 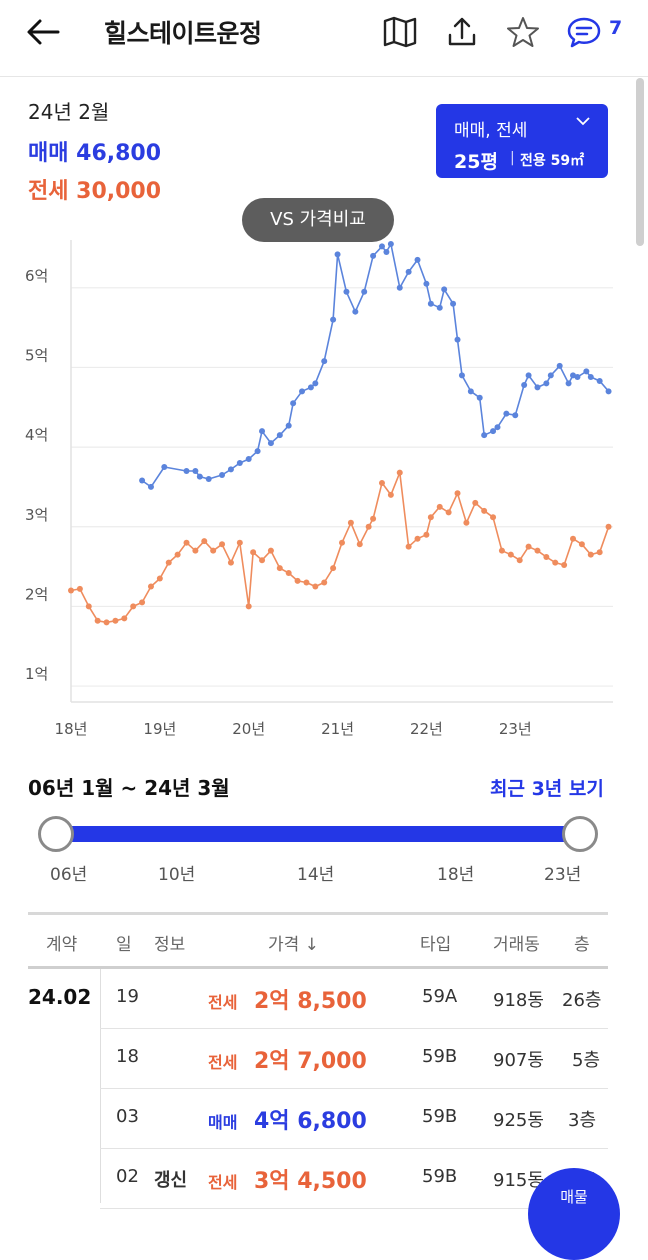 What do you see at coordinates (518, 1000) in the screenshot?
I see `dong-cell: 918동` at bounding box center [518, 1000].